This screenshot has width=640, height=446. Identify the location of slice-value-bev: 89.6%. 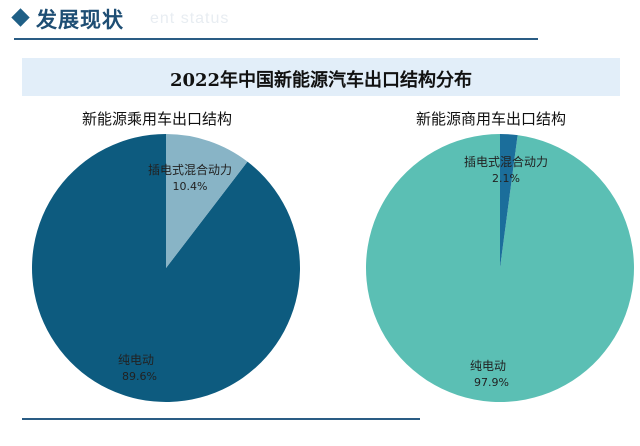
(139, 376).